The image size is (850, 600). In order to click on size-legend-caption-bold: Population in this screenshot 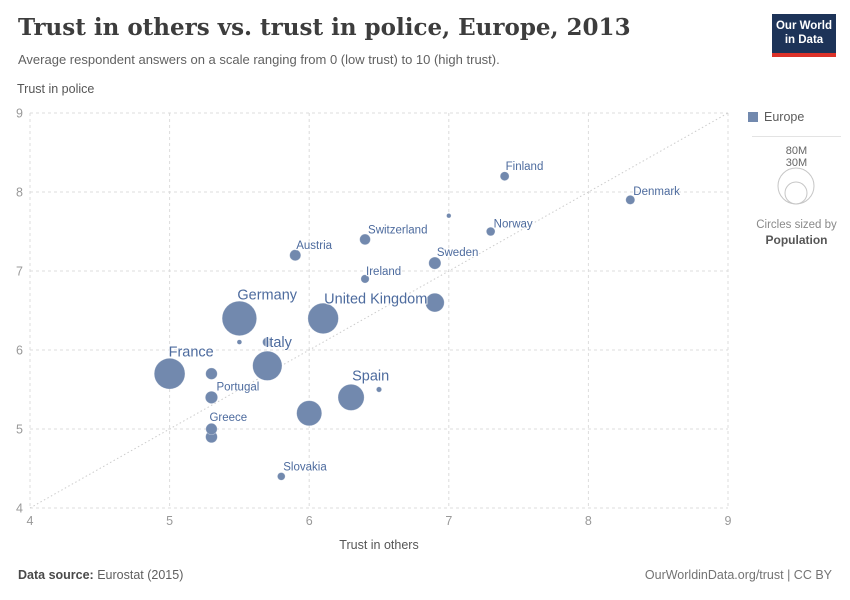, I will do `click(796, 240)`.